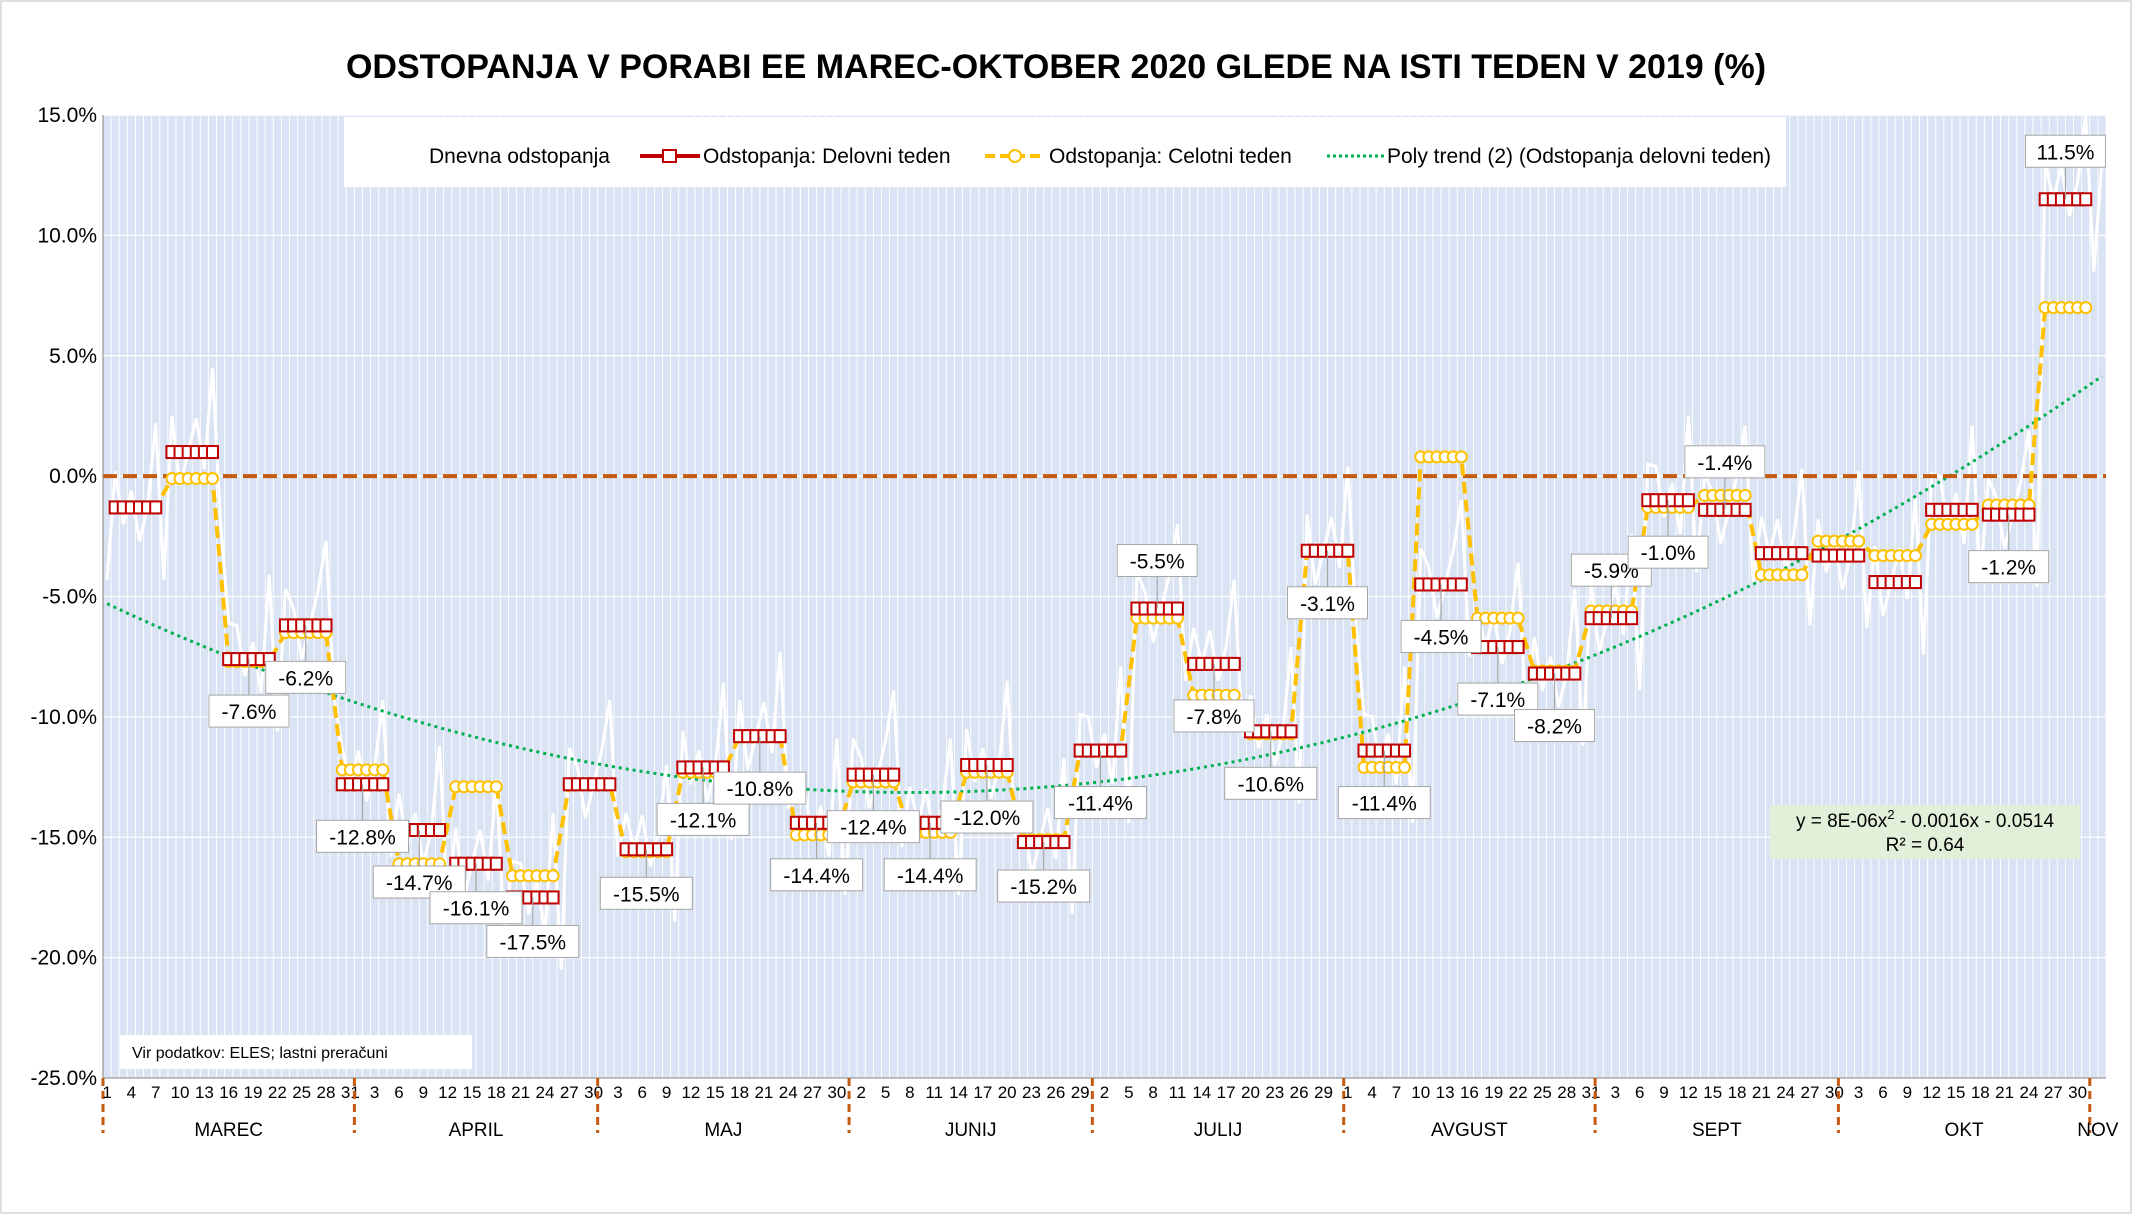 The height and width of the screenshot is (1214, 2132). Describe the element at coordinates (180, 1092) in the screenshot. I see `x-day-label: 10` at that location.